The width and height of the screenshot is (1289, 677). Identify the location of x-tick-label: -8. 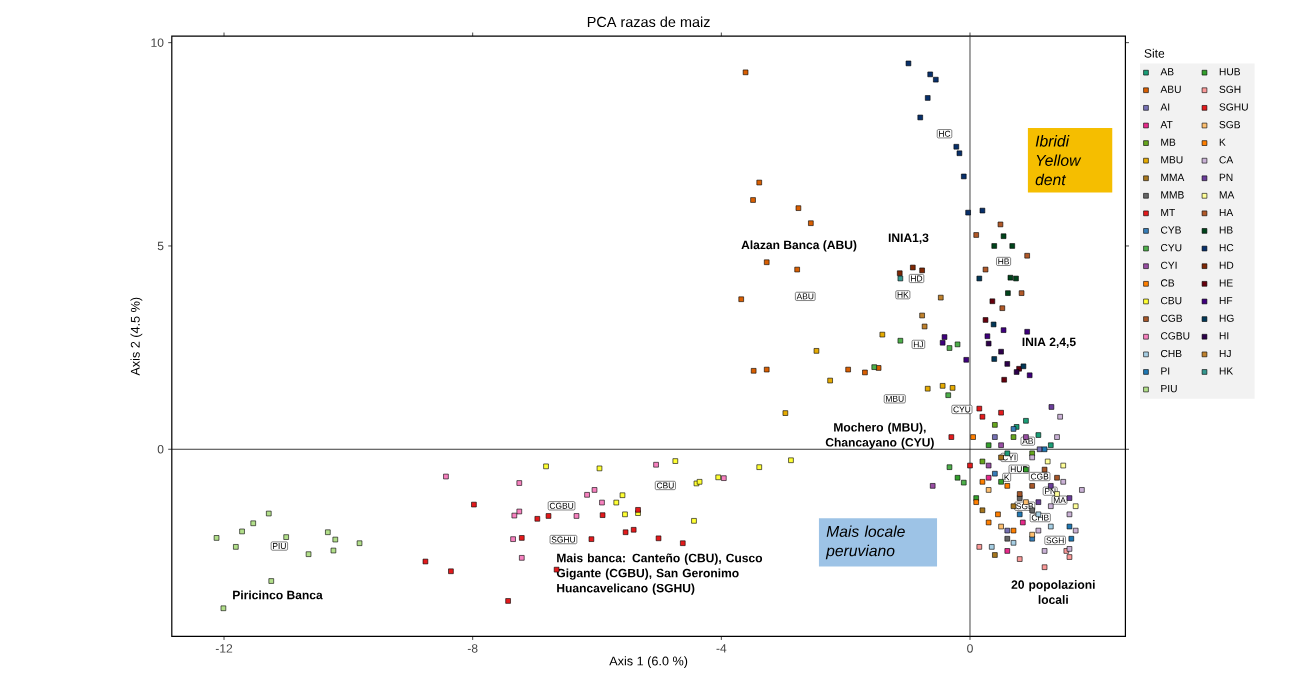
(472, 648).